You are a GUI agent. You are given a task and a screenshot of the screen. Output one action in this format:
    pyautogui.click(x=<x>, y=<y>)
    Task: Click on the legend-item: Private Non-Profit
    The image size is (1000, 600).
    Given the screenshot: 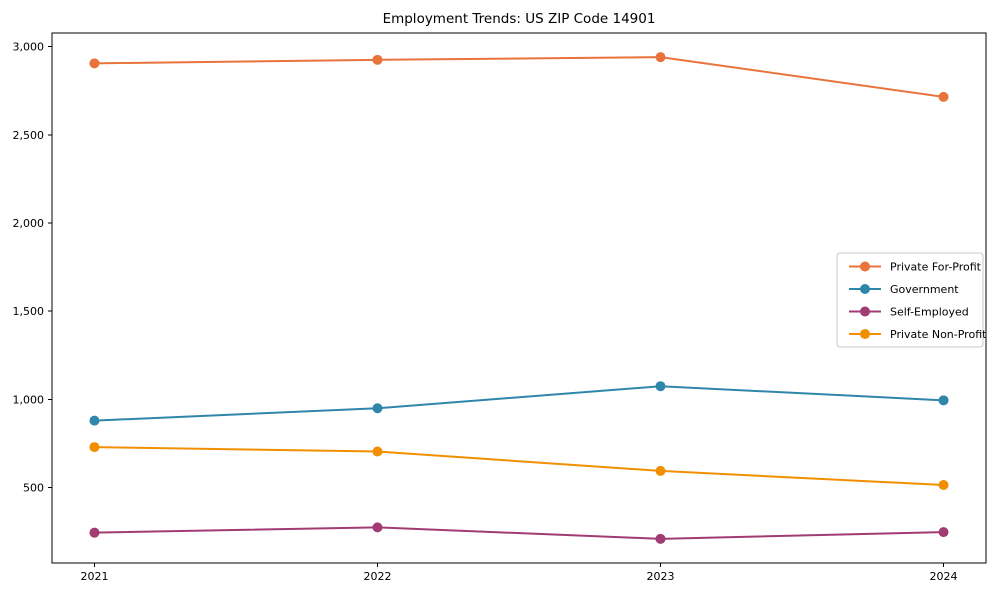 What is the action you would take?
    pyautogui.click(x=918, y=334)
    